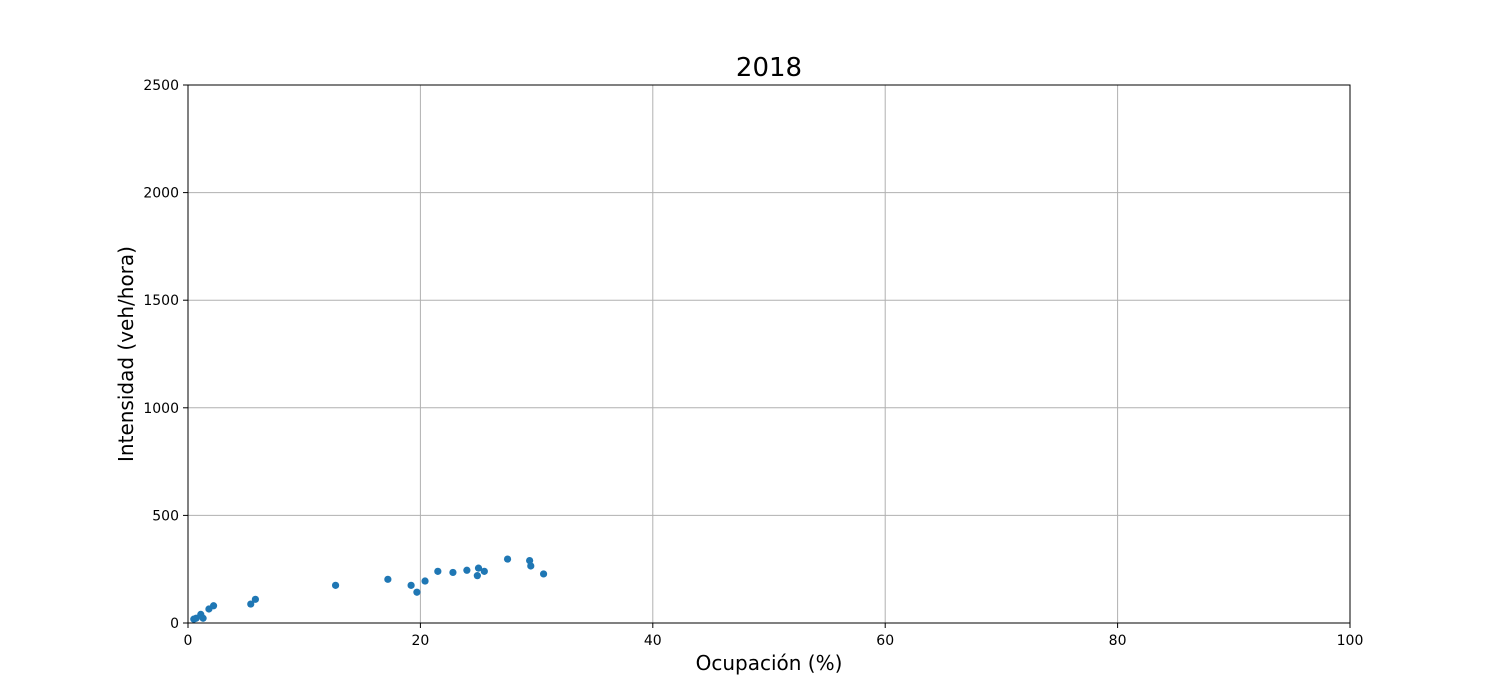  Describe the element at coordinates (1350, 641) in the screenshot. I see `x-tick-label-5: 100` at that location.